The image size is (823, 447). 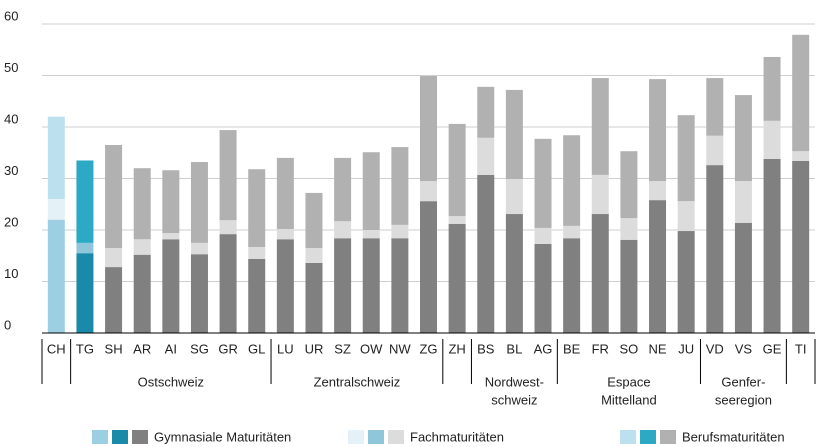 What do you see at coordinates (428, 348) in the screenshot?
I see `x-tick-label: ZG` at bounding box center [428, 348].